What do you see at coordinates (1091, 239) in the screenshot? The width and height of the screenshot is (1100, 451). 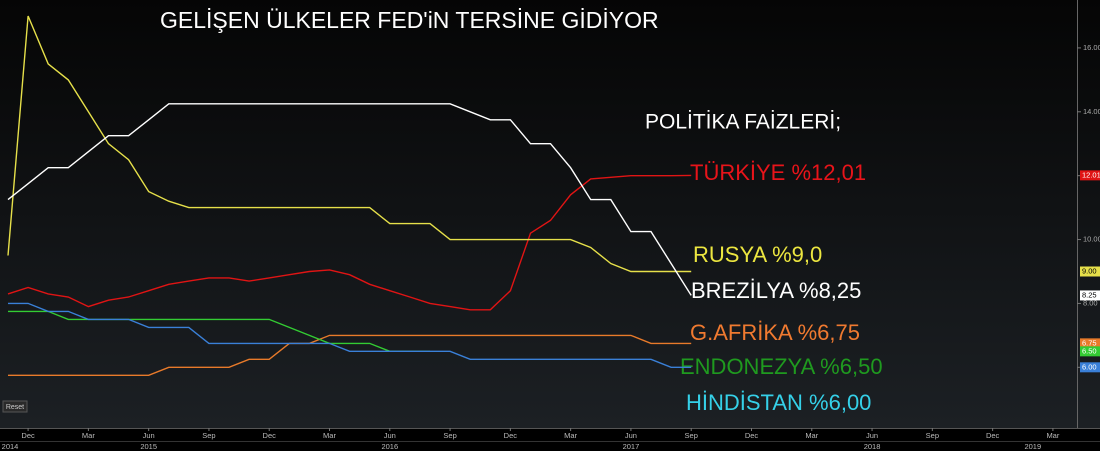 I see `y-tick-label: 10.00` at bounding box center [1091, 239].